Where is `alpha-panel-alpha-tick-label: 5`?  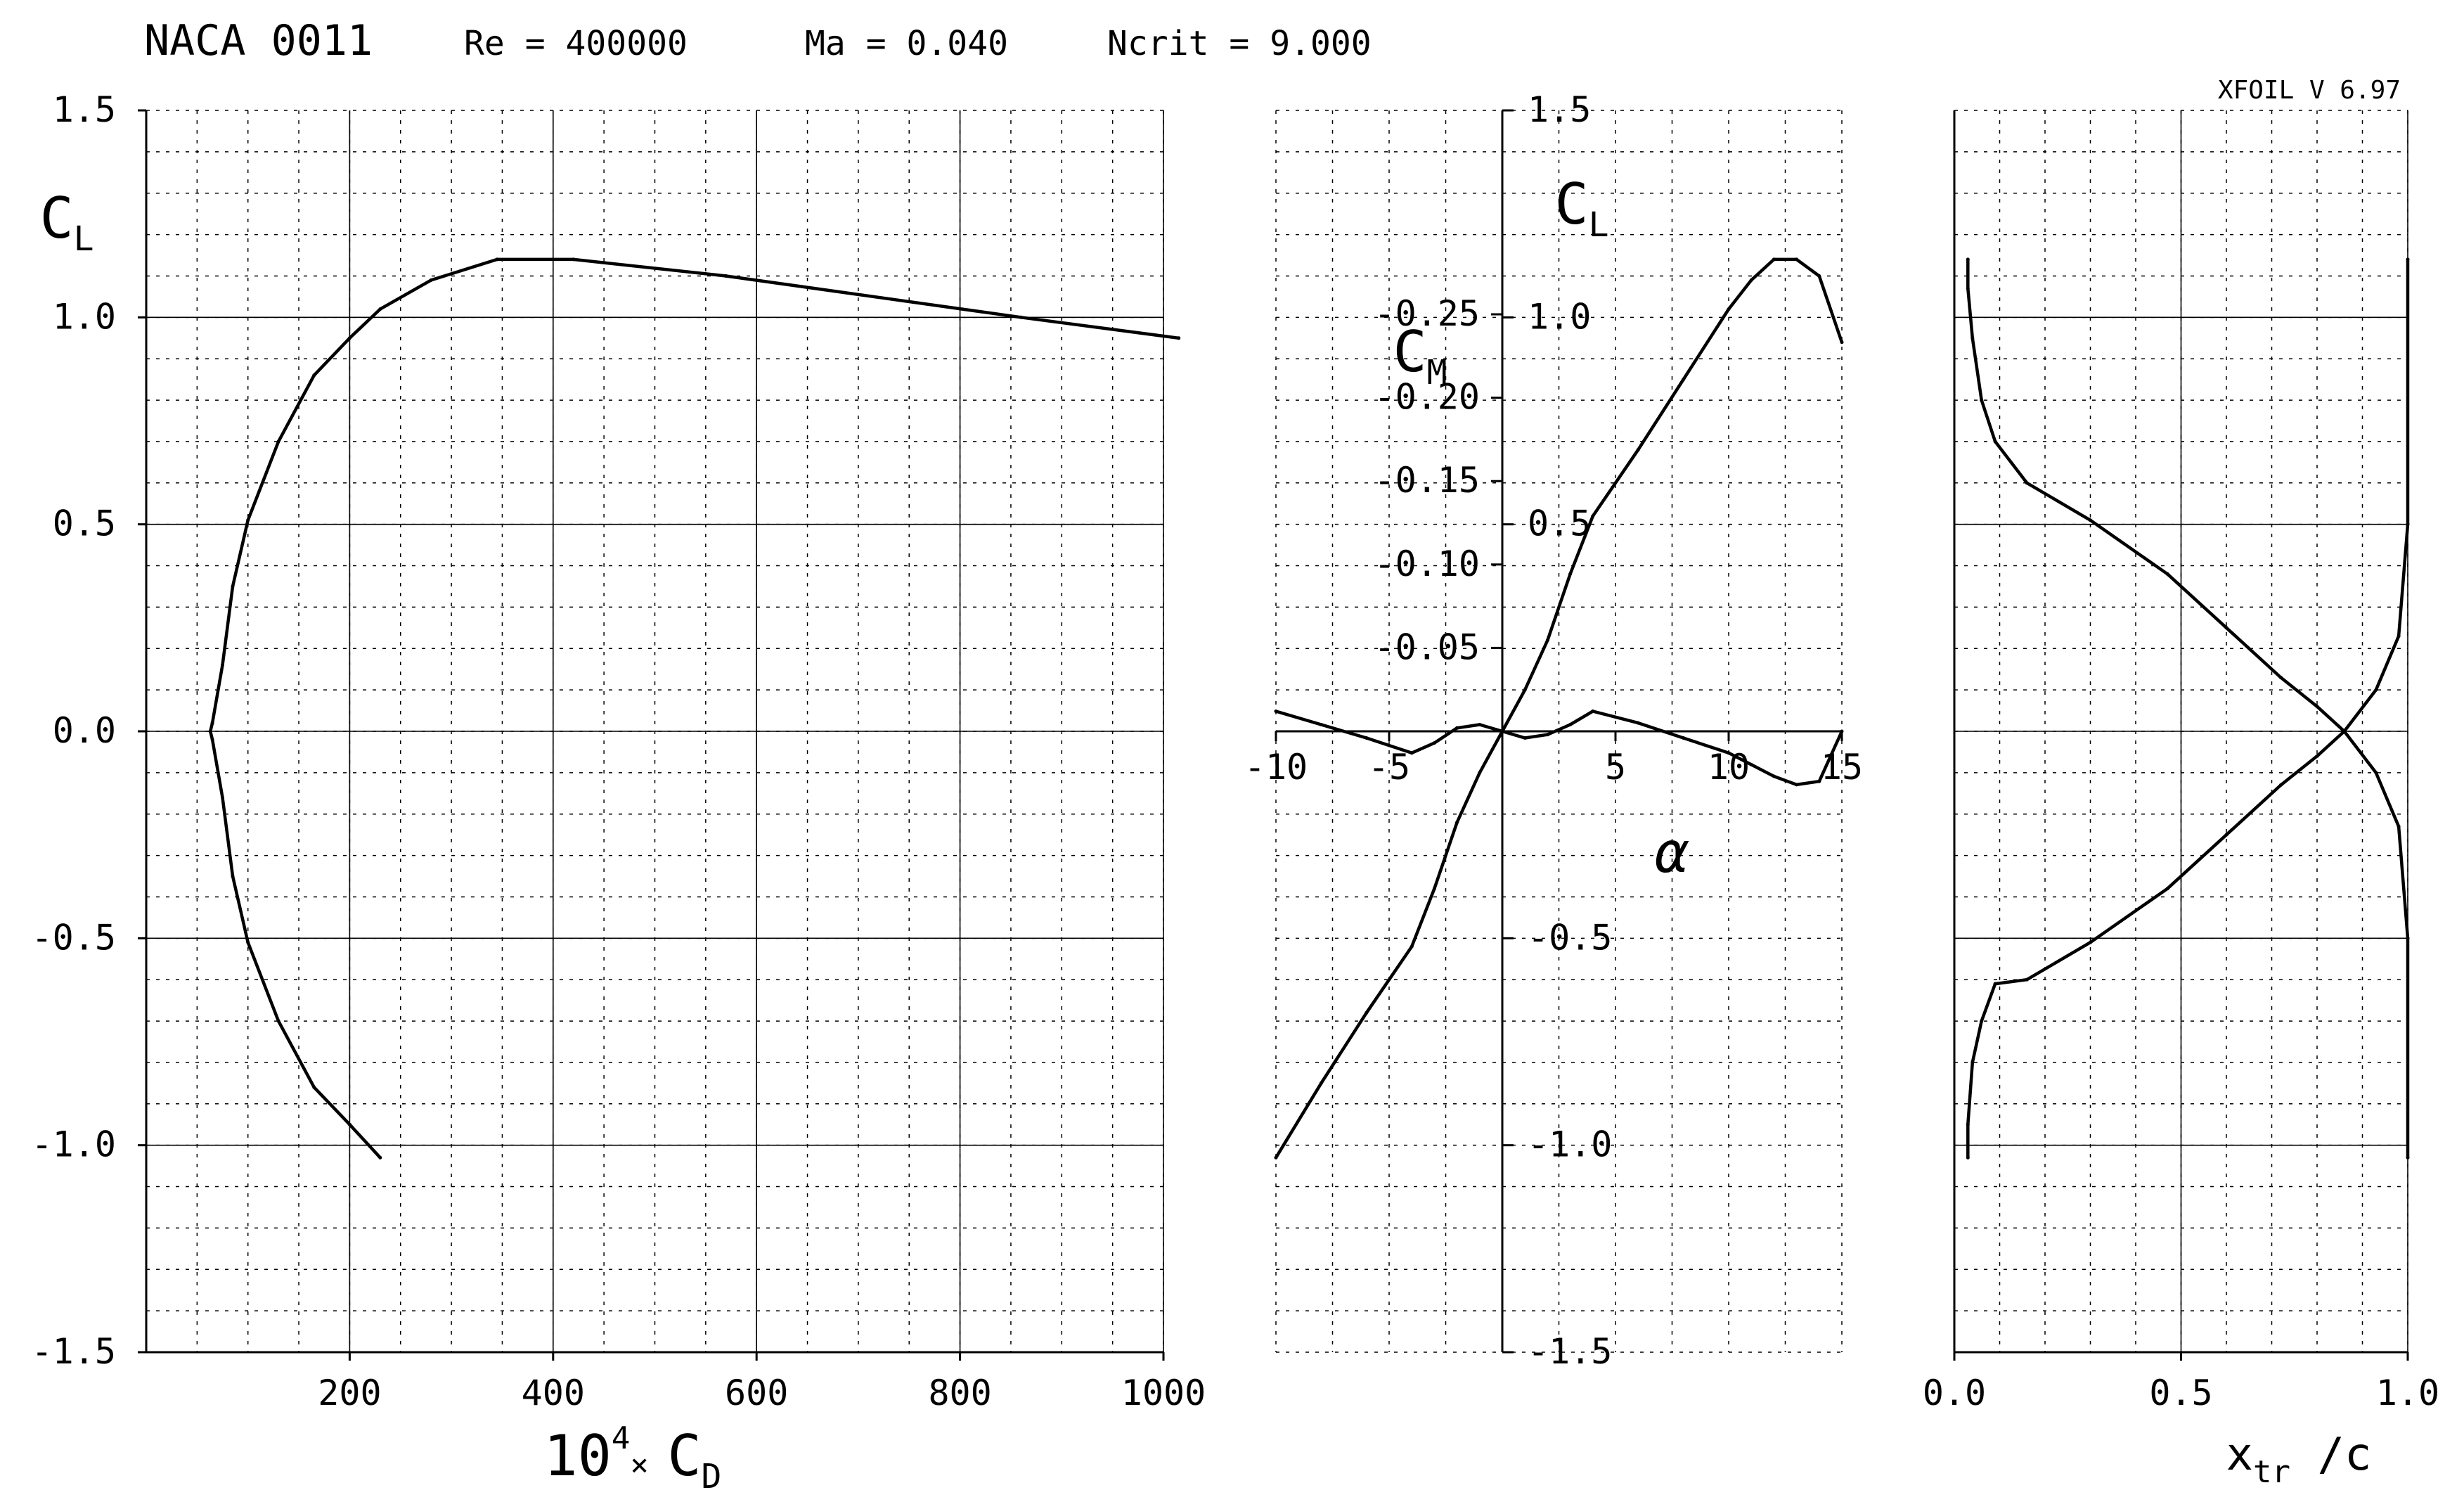 alpha-panel-alpha-tick-label: 5 is located at coordinates (1615, 768).